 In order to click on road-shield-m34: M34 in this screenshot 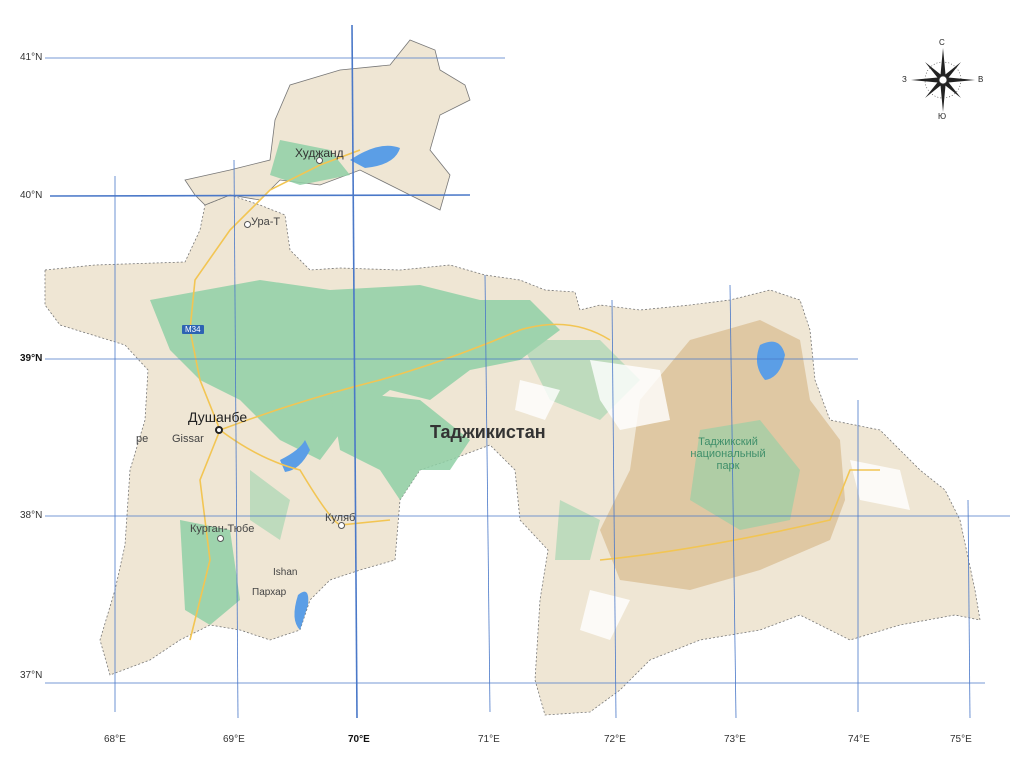, I will do `click(193, 329)`.